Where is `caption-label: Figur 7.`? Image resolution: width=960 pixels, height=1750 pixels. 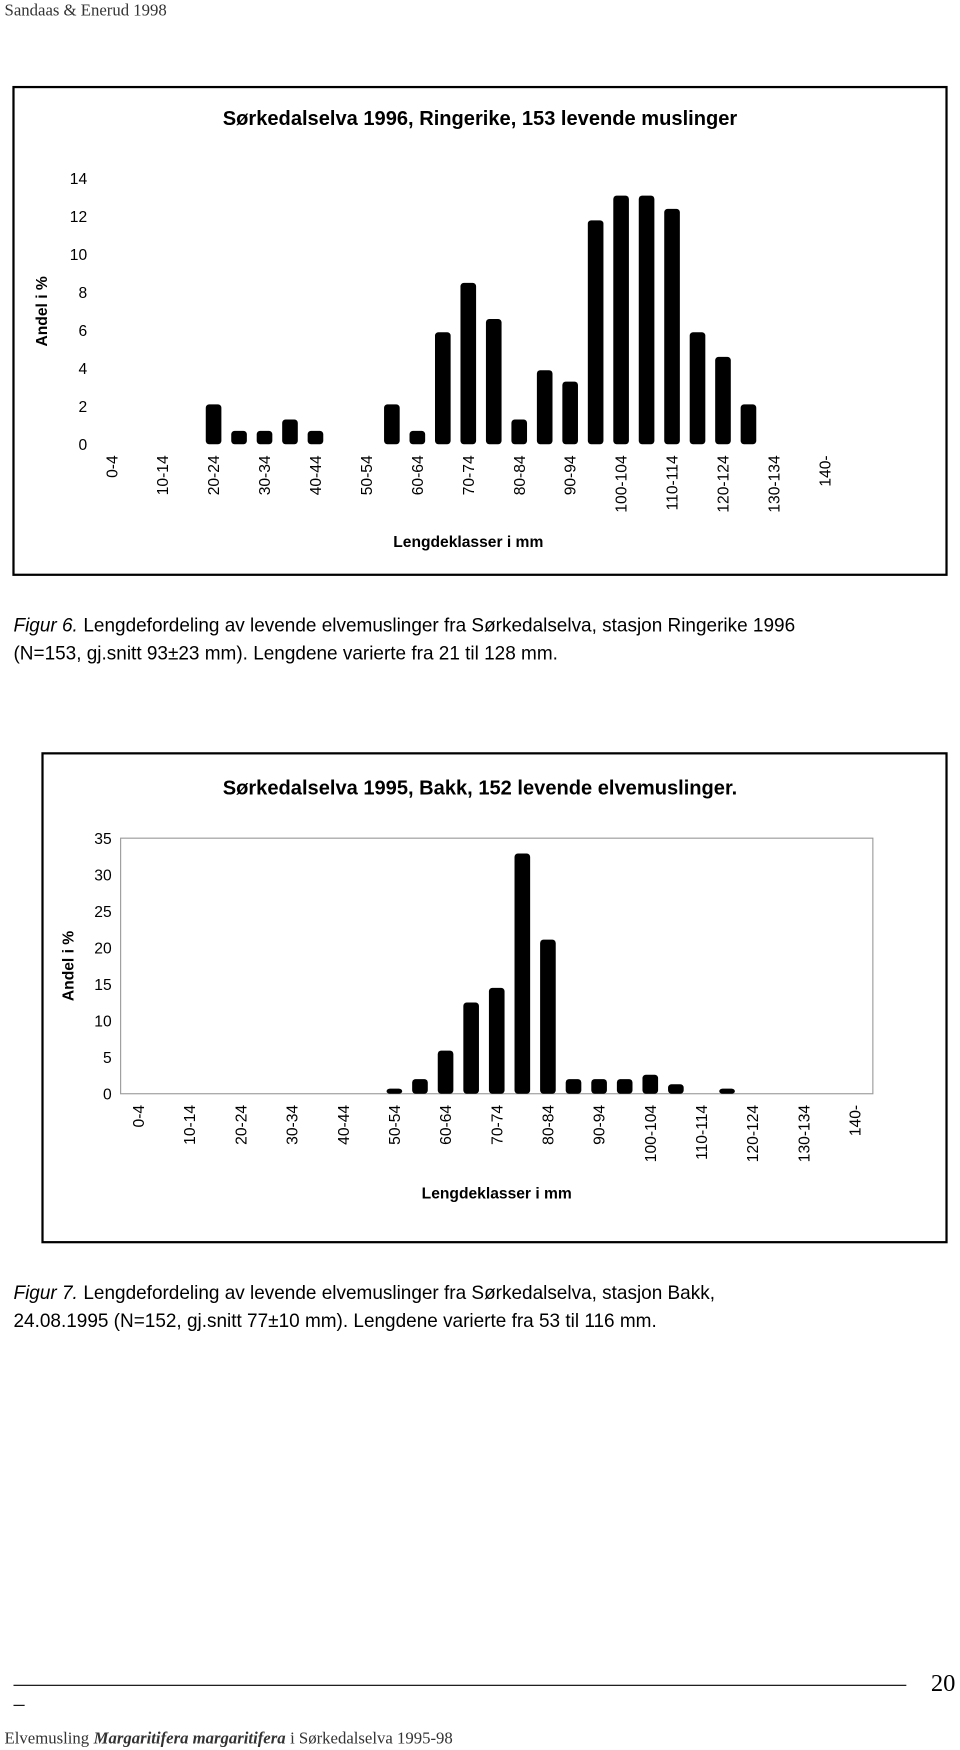
caption-label: Figur 7. is located at coordinates (45, 1293).